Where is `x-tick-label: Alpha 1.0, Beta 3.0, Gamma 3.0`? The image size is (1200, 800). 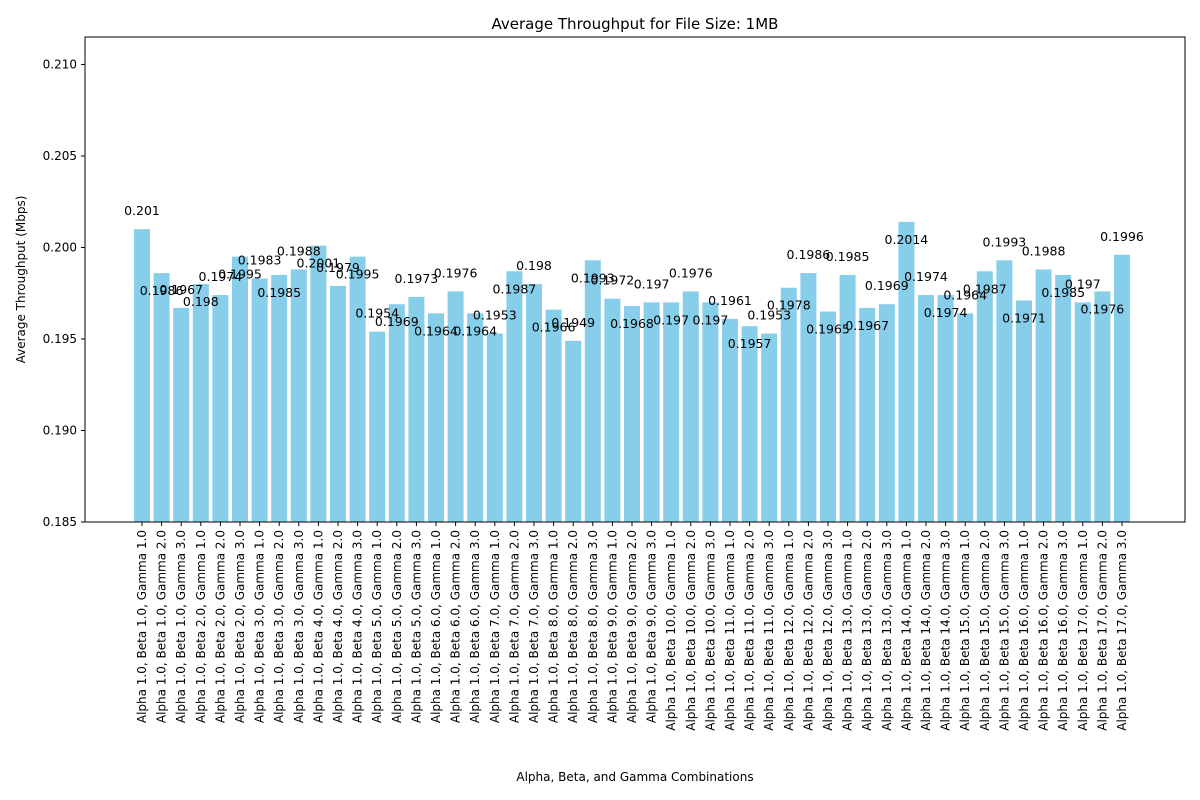 x-tick-label: Alpha 1.0, Beta 3.0, Gamma 3.0 is located at coordinates (299, 626).